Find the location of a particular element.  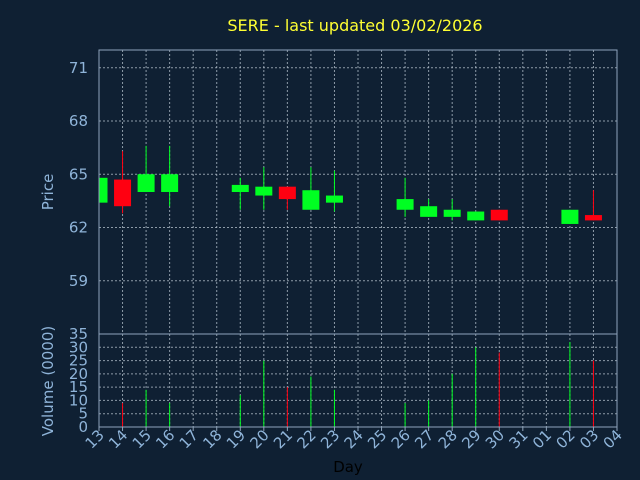

x-tick-label: 15 is located at coordinates (142, 439).